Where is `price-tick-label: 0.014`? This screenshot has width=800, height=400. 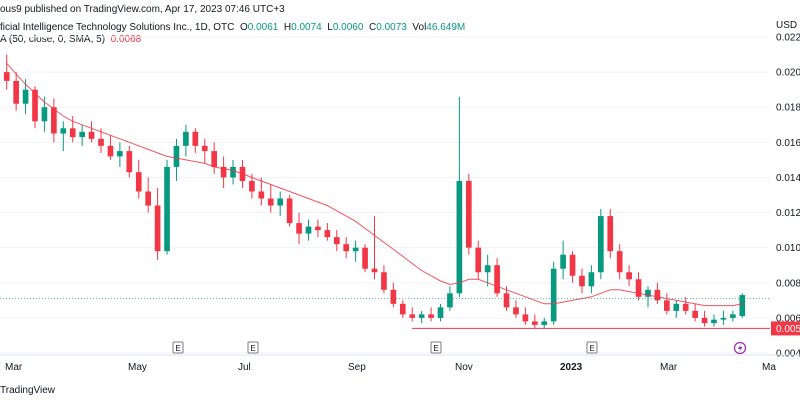 price-tick-label: 0.014 is located at coordinates (788, 178).